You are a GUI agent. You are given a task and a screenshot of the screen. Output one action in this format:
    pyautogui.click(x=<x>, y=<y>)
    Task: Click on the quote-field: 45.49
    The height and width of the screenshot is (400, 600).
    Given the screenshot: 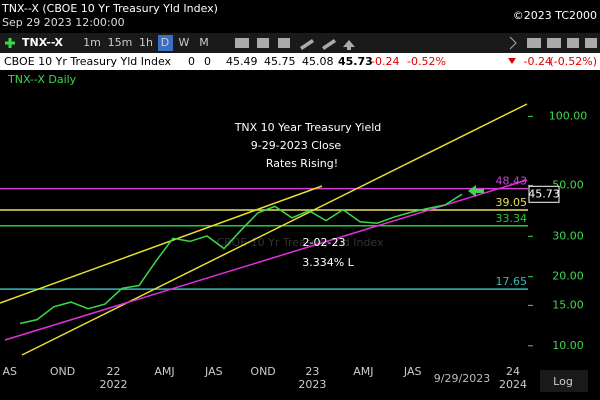 What is the action you would take?
    pyautogui.click(x=242, y=61)
    